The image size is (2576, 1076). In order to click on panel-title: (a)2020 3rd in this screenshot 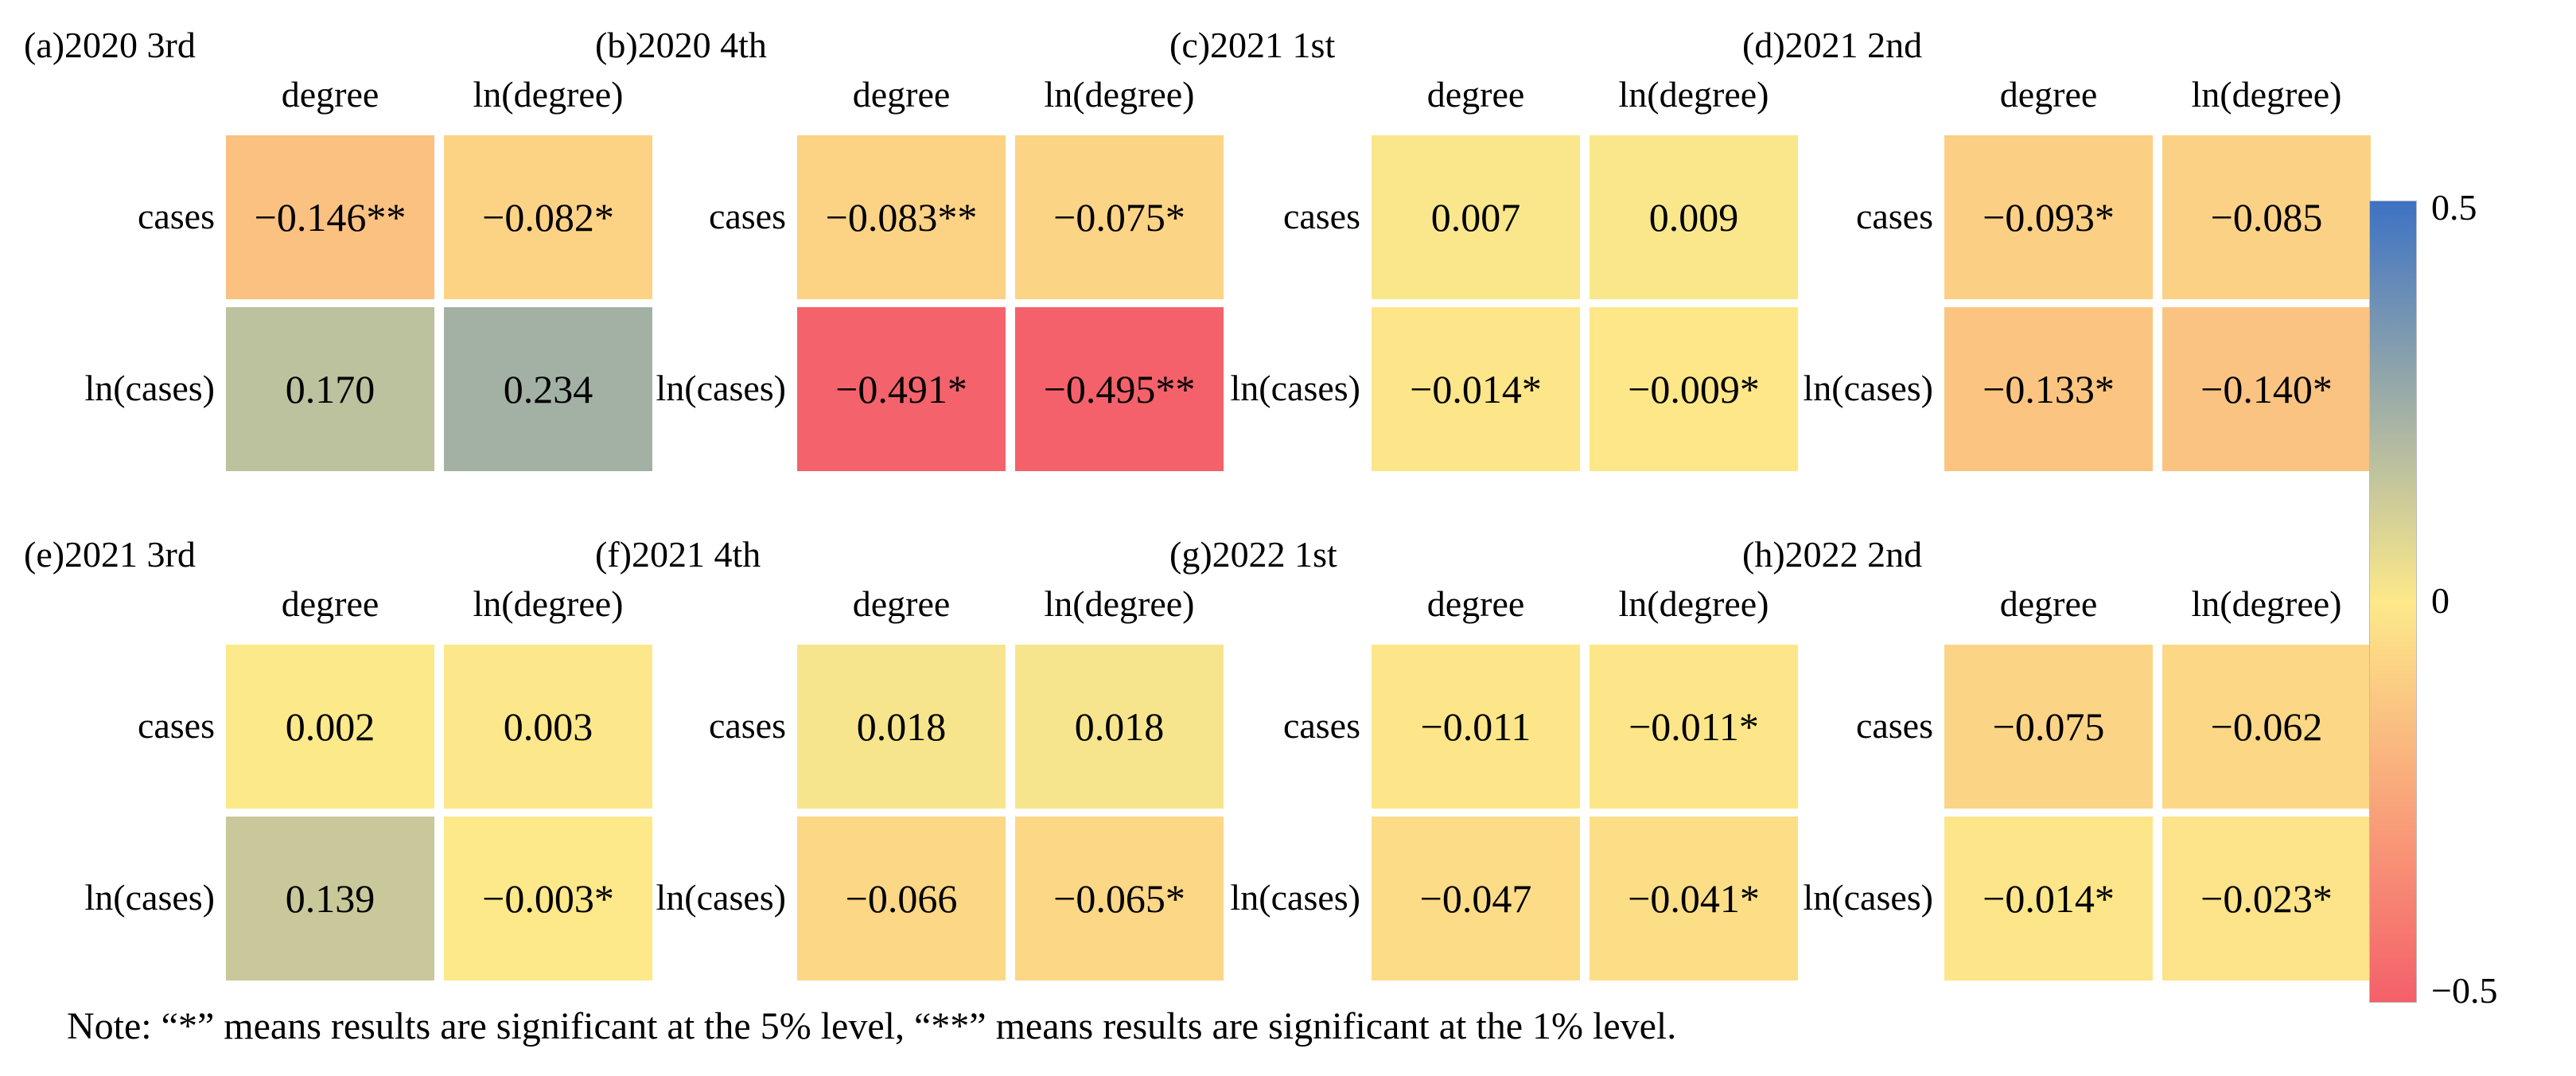, I will do `click(110, 45)`.